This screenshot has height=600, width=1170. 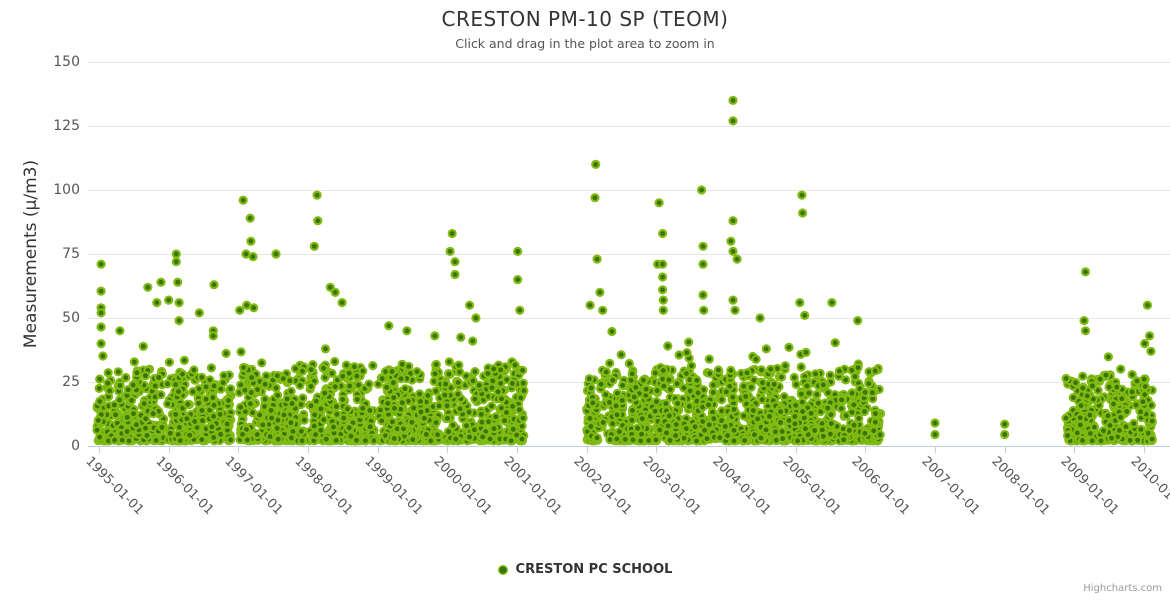 What do you see at coordinates (502, 569) in the screenshot?
I see `legend-marker-icon` at bounding box center [502, 569].